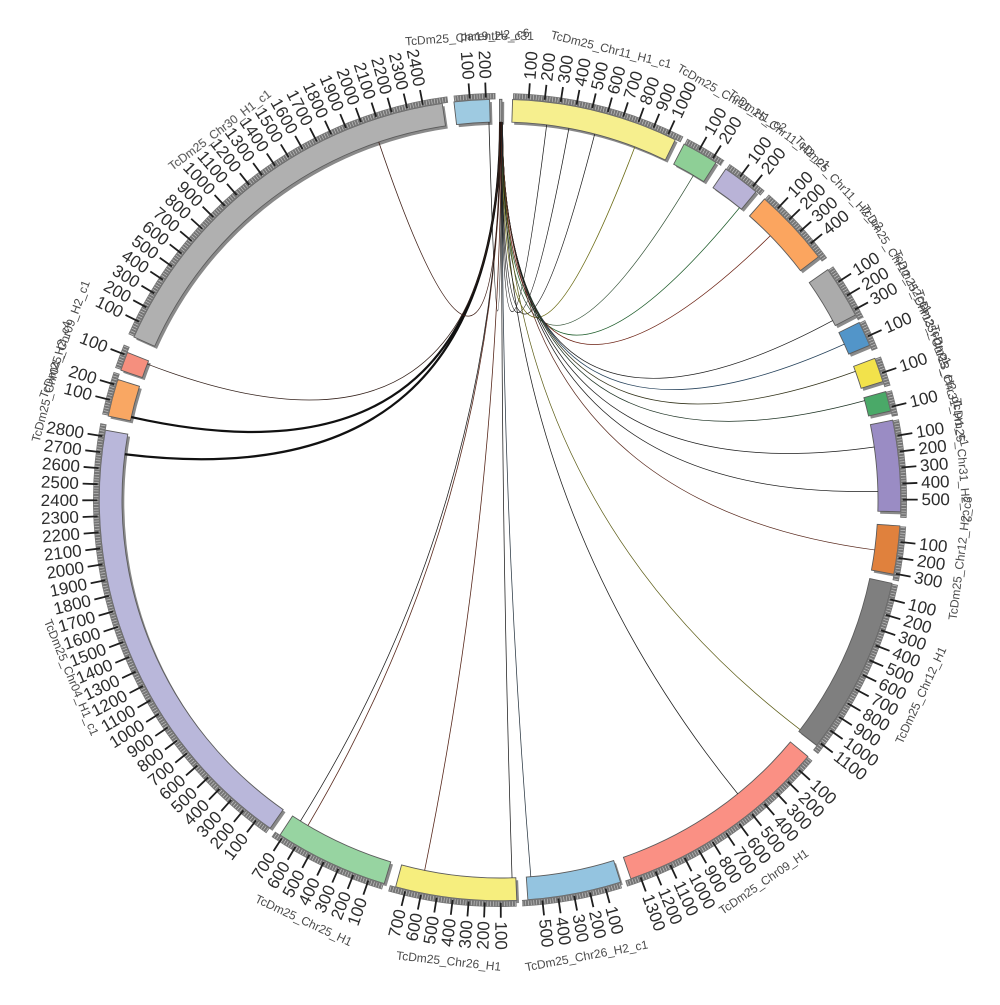 This screenshot has width=1000, height=1005. What do you see at coordinates (60, 518) in the screenshot?
I see `svg-text: 2300` at bounding box center [60, 518].